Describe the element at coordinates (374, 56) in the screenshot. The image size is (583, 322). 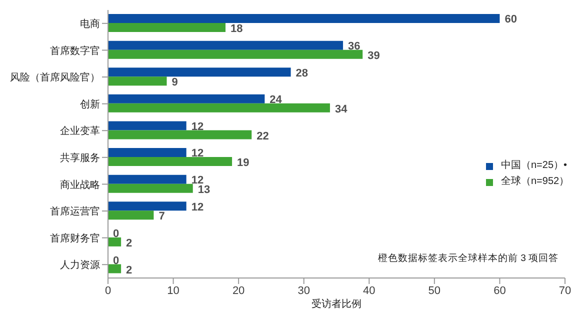
I see `data-label: 39` at that location.